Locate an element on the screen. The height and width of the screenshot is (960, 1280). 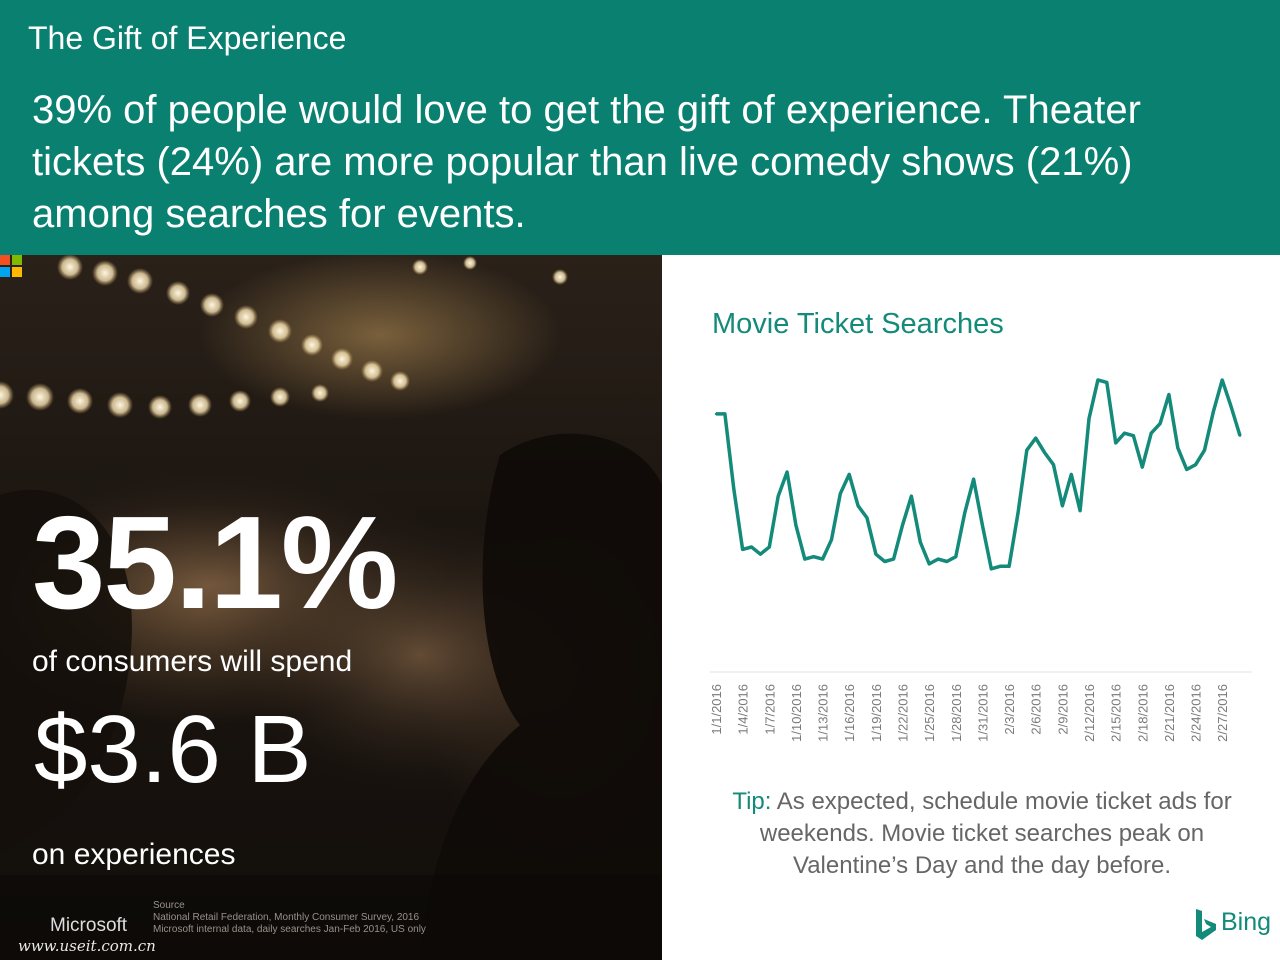
x-tick-label: 2/15/2016 is located at coordinates (1116, 713).